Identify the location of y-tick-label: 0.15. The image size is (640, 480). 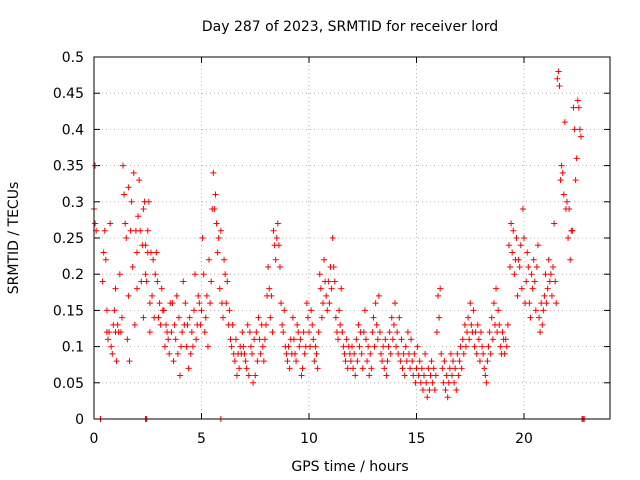
(68, 311).